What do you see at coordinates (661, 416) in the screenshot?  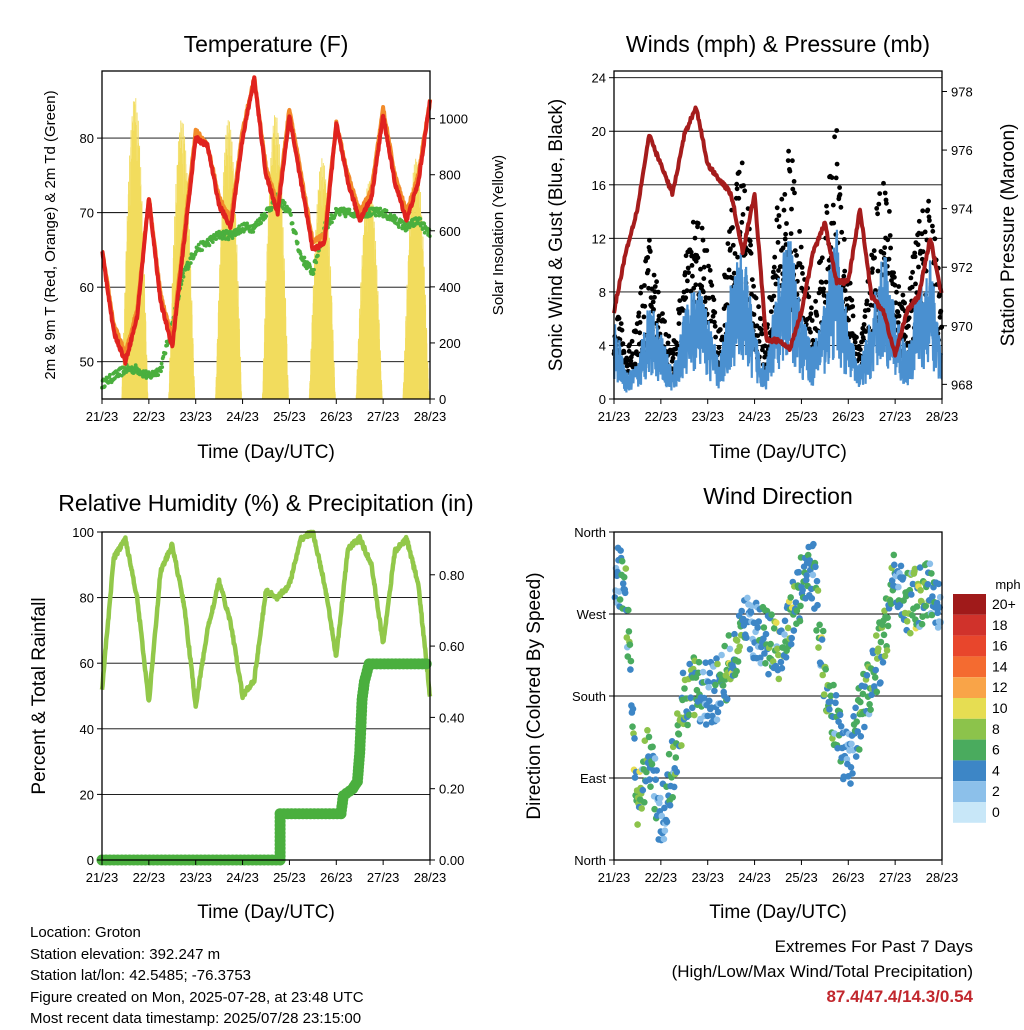 I see `wind-xtick-label: 22/23` at bounding box center [661, 416].